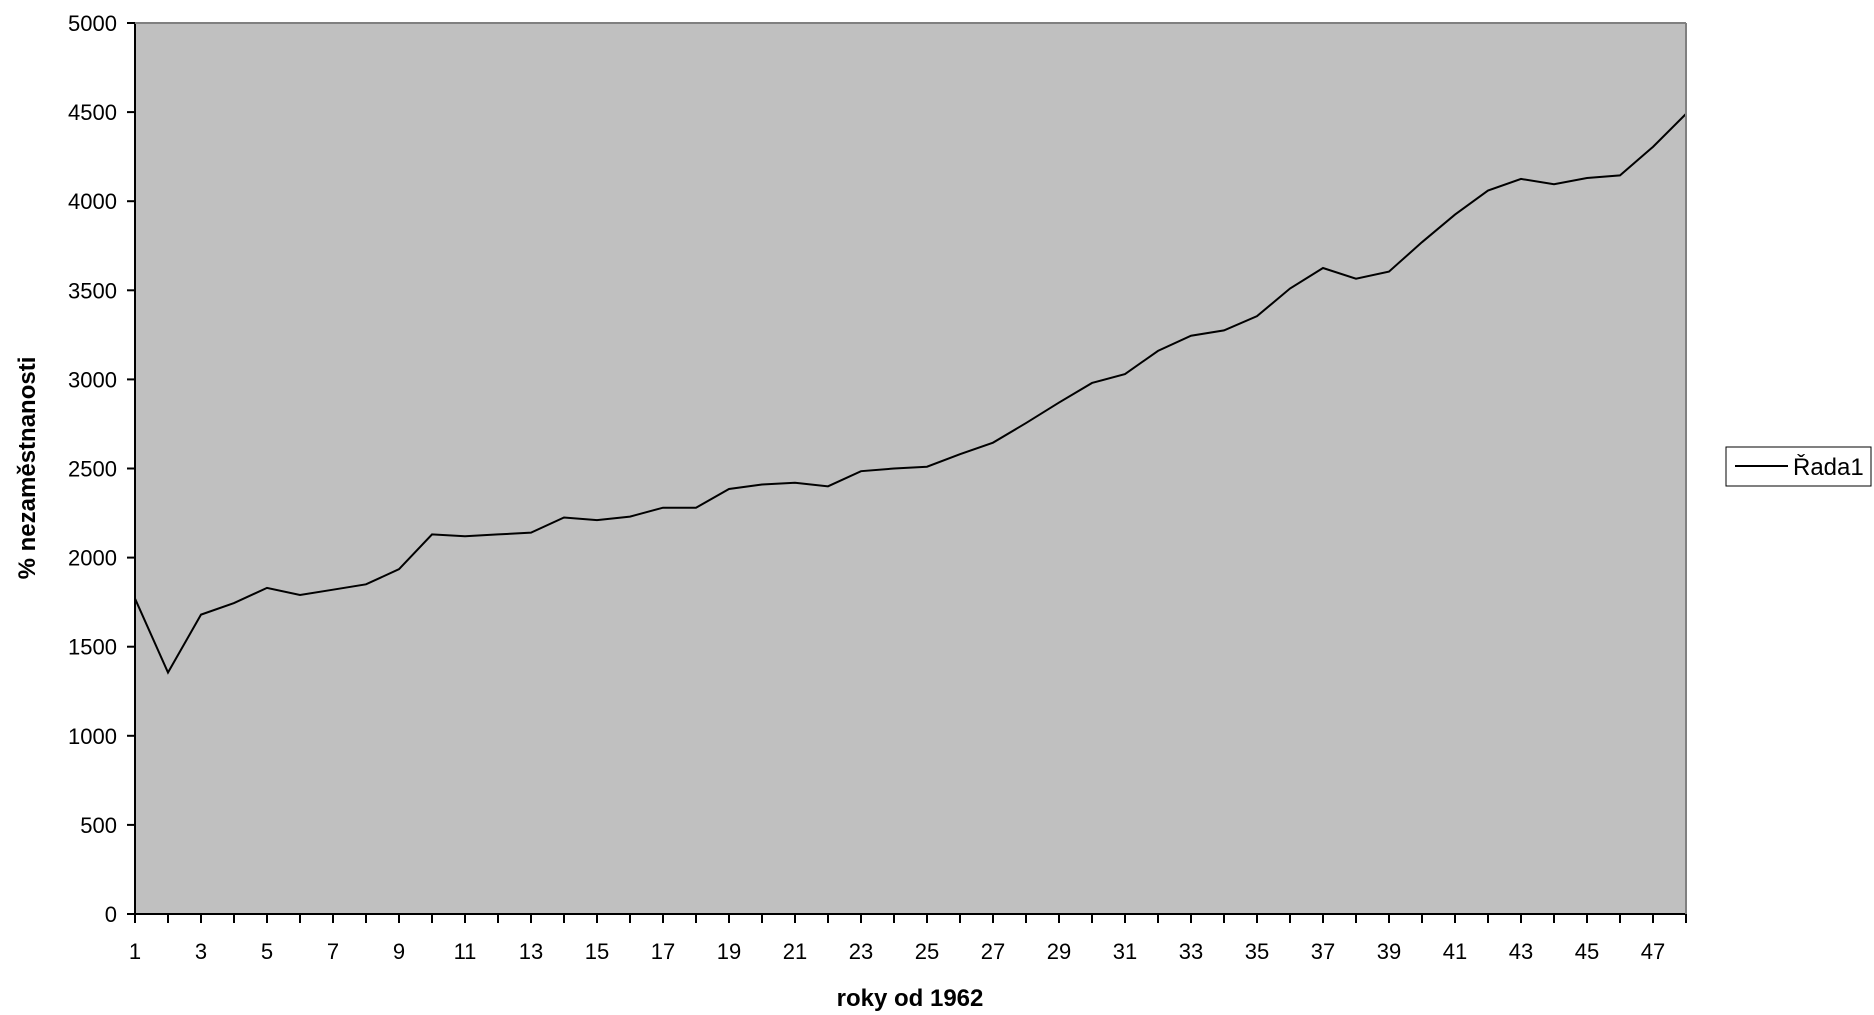 The height and width of the screenshot is (1015, 1874). I want to click on x-tick-label: 15, so click(597, 951).